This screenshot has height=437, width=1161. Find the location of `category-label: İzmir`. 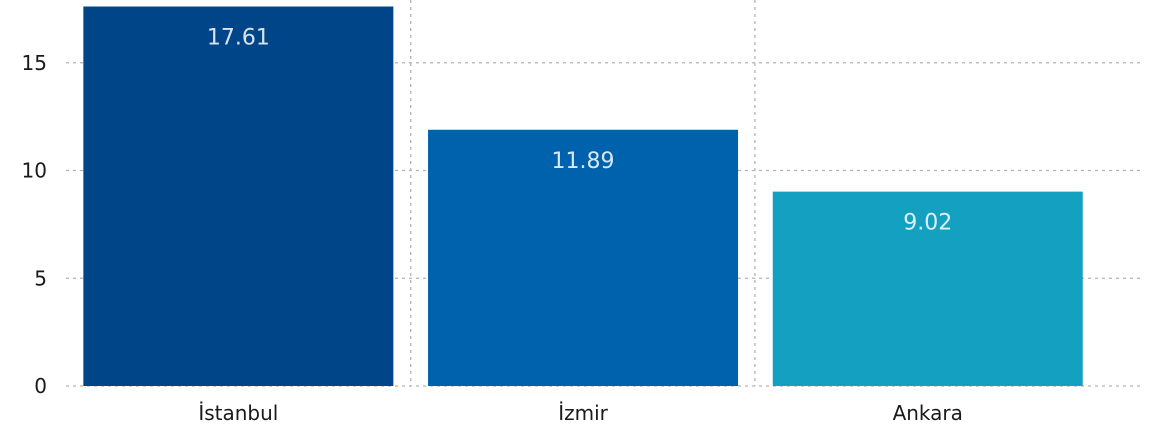

category-label: İzmir is located at coordinates (583, 413).